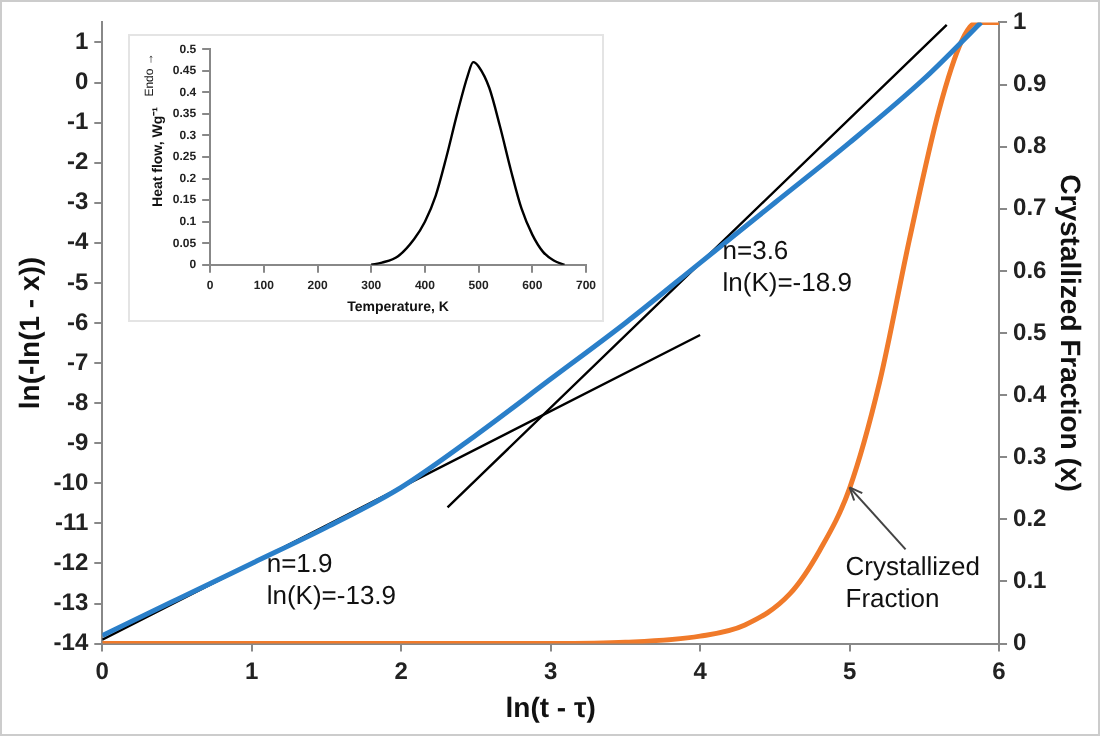 This screenshot has height=736, width=1100. Describe the element at coordinates (787, 265) in the screenshot. I see `annotation: n=3.6 ln(K)=-18.9` at that location.